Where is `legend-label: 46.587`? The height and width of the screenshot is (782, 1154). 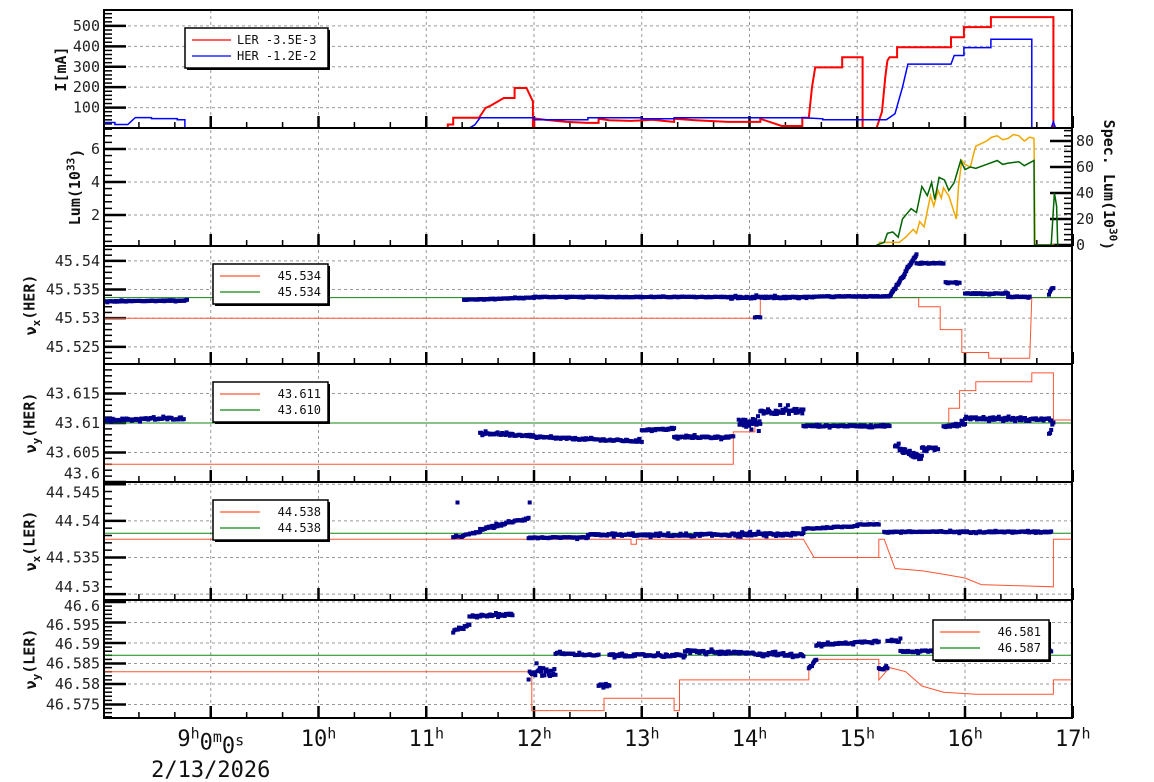 legend-label: 46.587 is located at coordinates (1019, 648).